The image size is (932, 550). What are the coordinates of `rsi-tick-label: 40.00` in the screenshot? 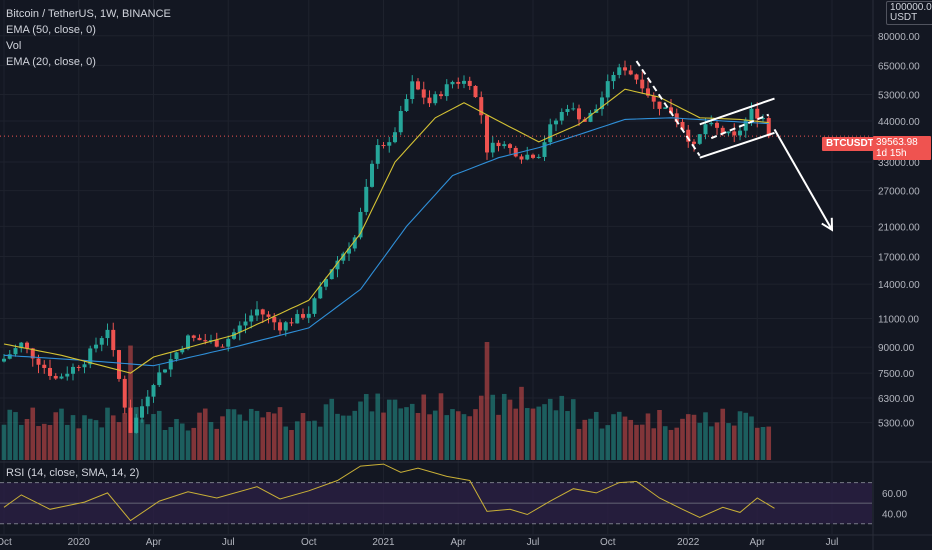 It's located at (894, 514).